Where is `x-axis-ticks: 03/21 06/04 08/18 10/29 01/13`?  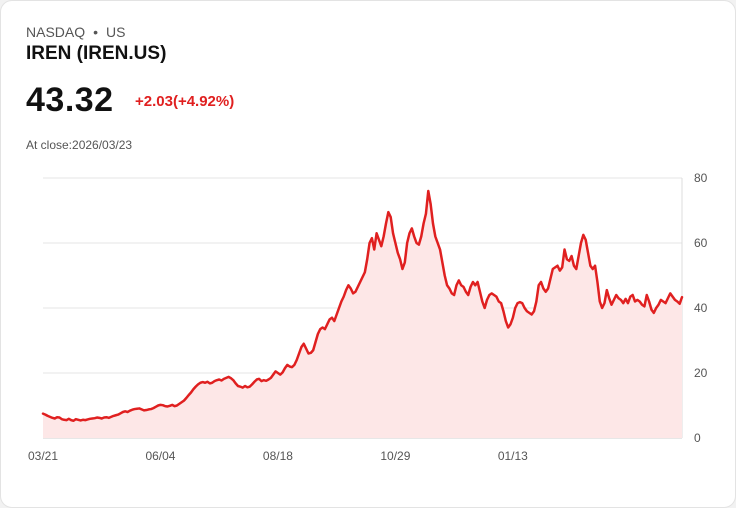 x-axis-ticks: 03/21 06/04 08/18 10/29 01/13 is located at coordinates (278, 456).